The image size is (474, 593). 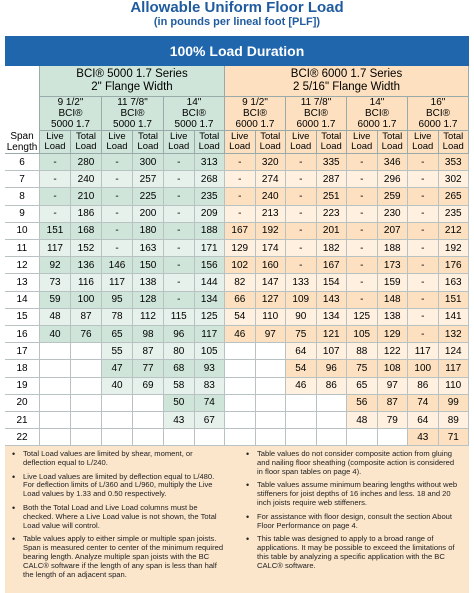 I want to click on total-load-header: Total Load, so click(x=270, y=142).